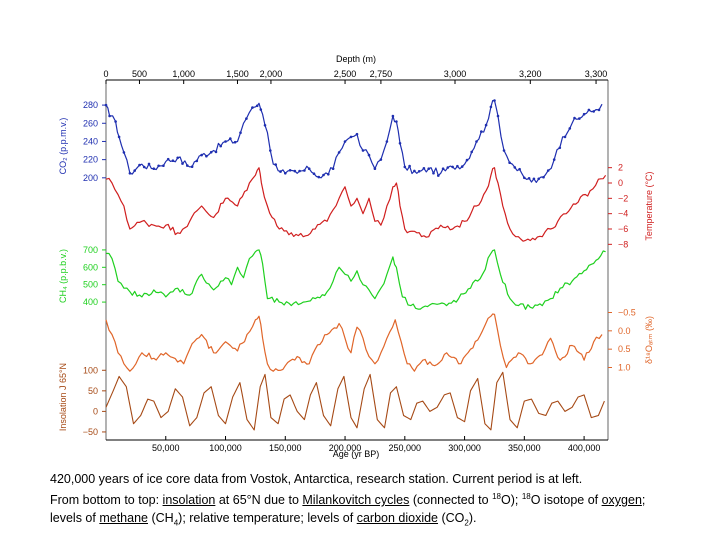 The height and width of the screenshot is (540, 720). Describe the element at coordinates (451, 518) in the screenshot. I see `caption-text: (CO` at that location.